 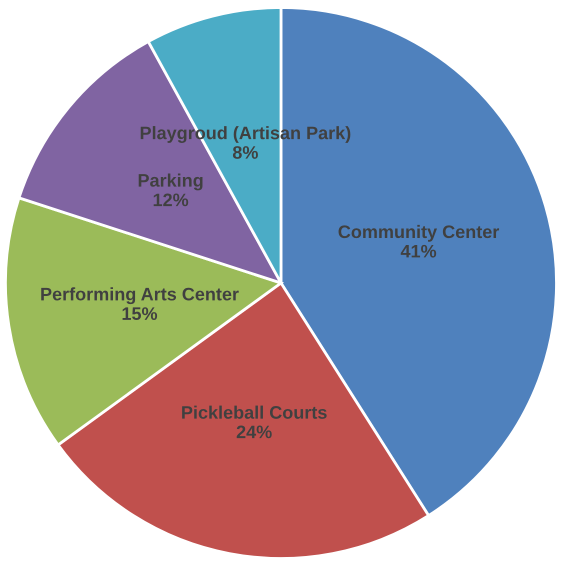 What do you see at coordinates (254, 432) in the screenshot?
I see `data-label: 24%` at bounding box center [254, 432].